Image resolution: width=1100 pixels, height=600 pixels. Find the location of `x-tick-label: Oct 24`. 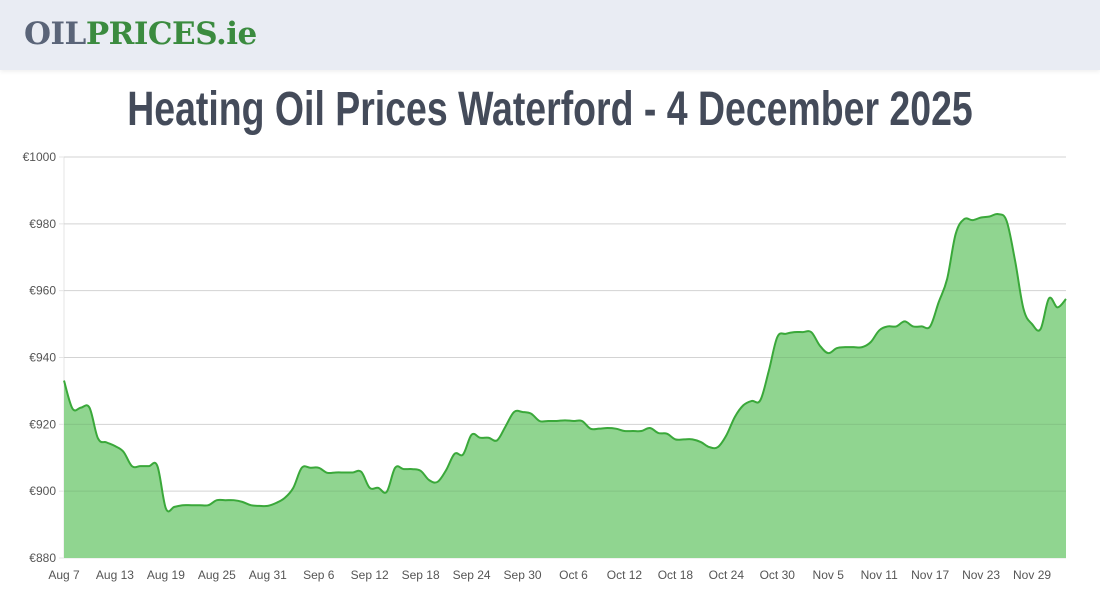

x-tick-label: Oct 24 is located at coordinates (727, 575).